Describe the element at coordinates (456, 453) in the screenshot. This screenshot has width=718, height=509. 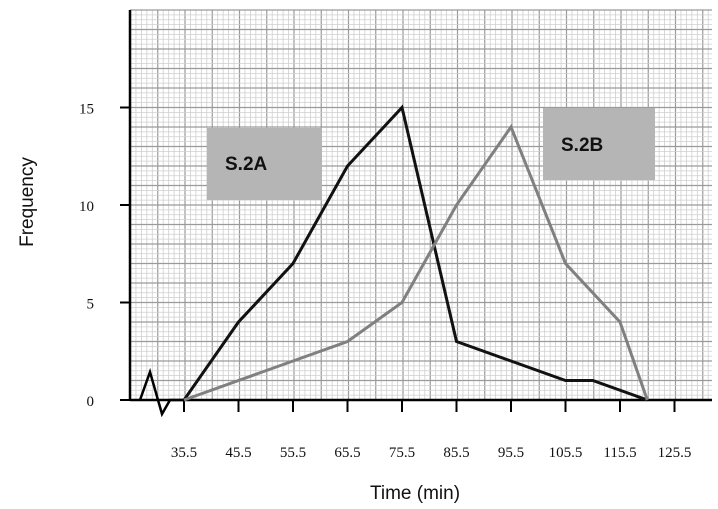
I see `x-tick-label: 85.5` at that location.